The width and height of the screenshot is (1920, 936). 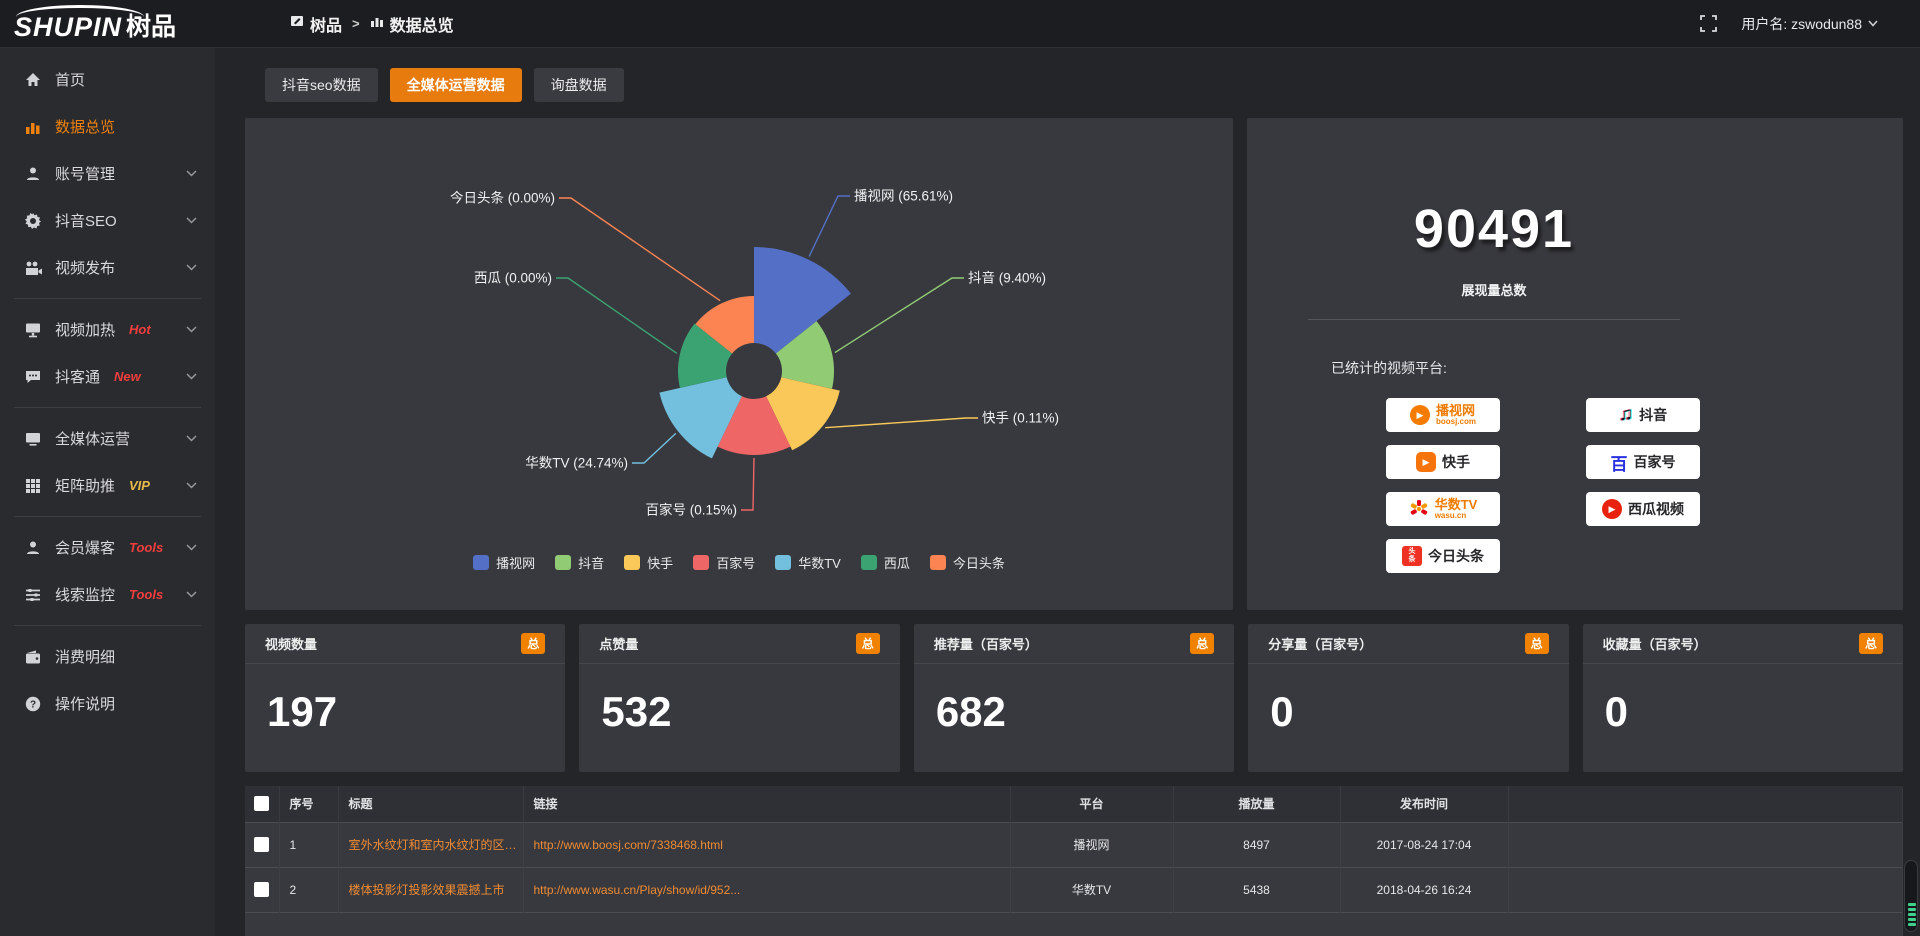 What do you see at coordinates (107, 79) in the screenshot?
I see `sidebar-item-首页: 首页` at bounding box center [107, 79].